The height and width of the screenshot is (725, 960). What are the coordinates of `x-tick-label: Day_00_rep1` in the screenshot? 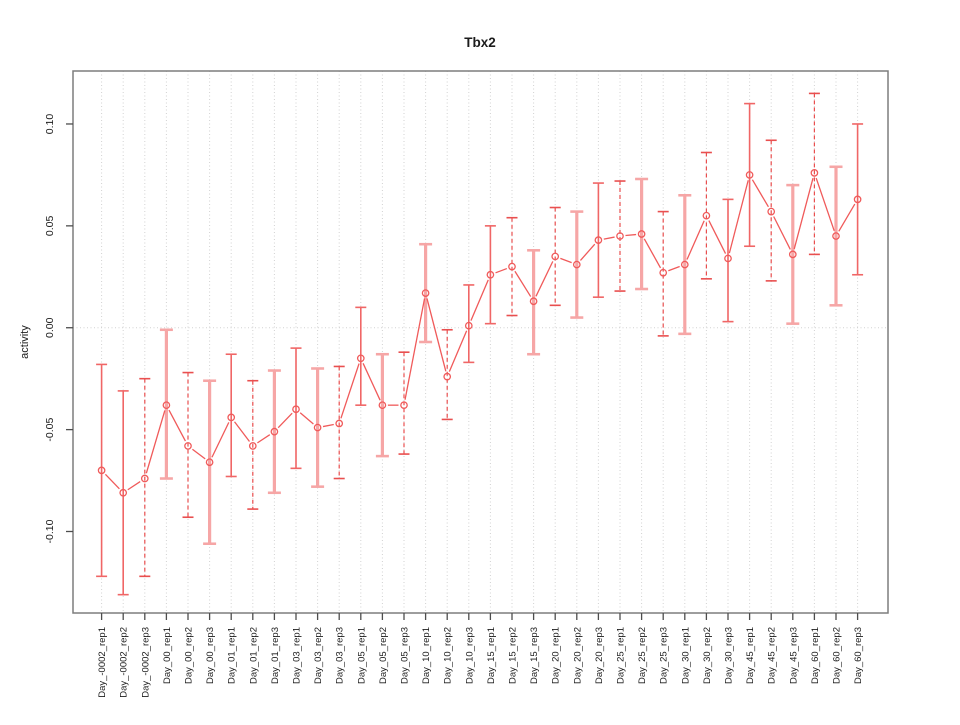 It's located at (167, 655).